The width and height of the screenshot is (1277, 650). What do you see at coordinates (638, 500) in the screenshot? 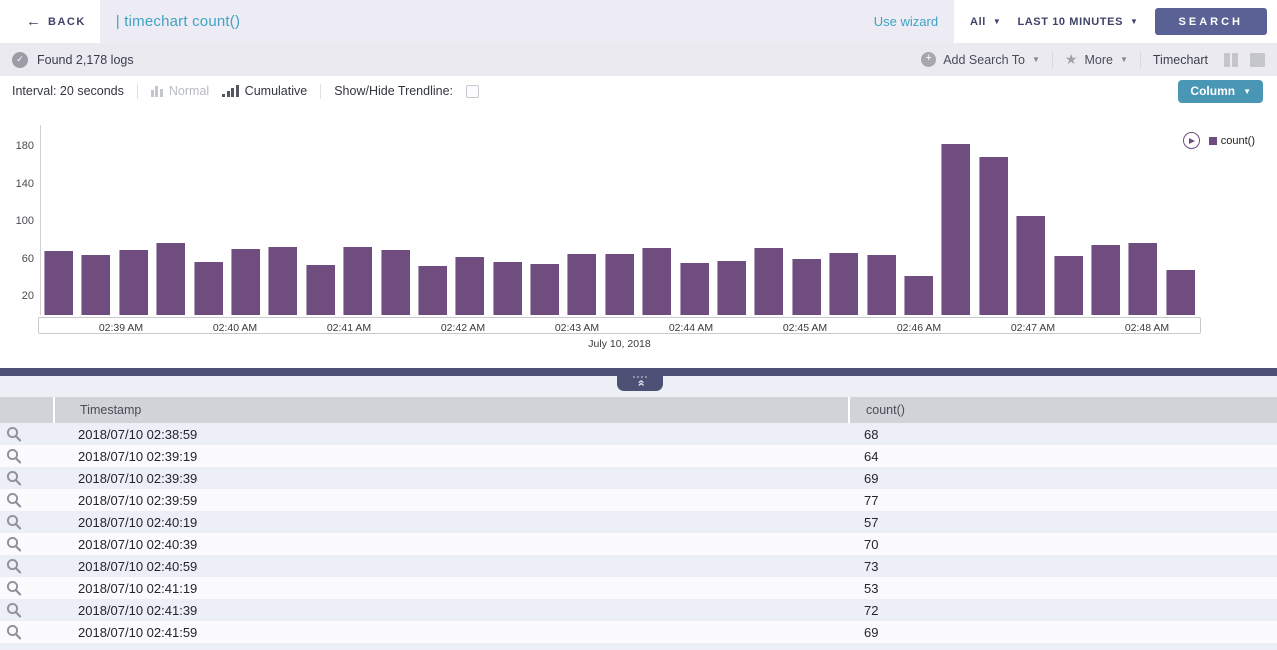
I see `table-row: 2018/07/10 02:39:59 77` at bounding box center [638, 500].